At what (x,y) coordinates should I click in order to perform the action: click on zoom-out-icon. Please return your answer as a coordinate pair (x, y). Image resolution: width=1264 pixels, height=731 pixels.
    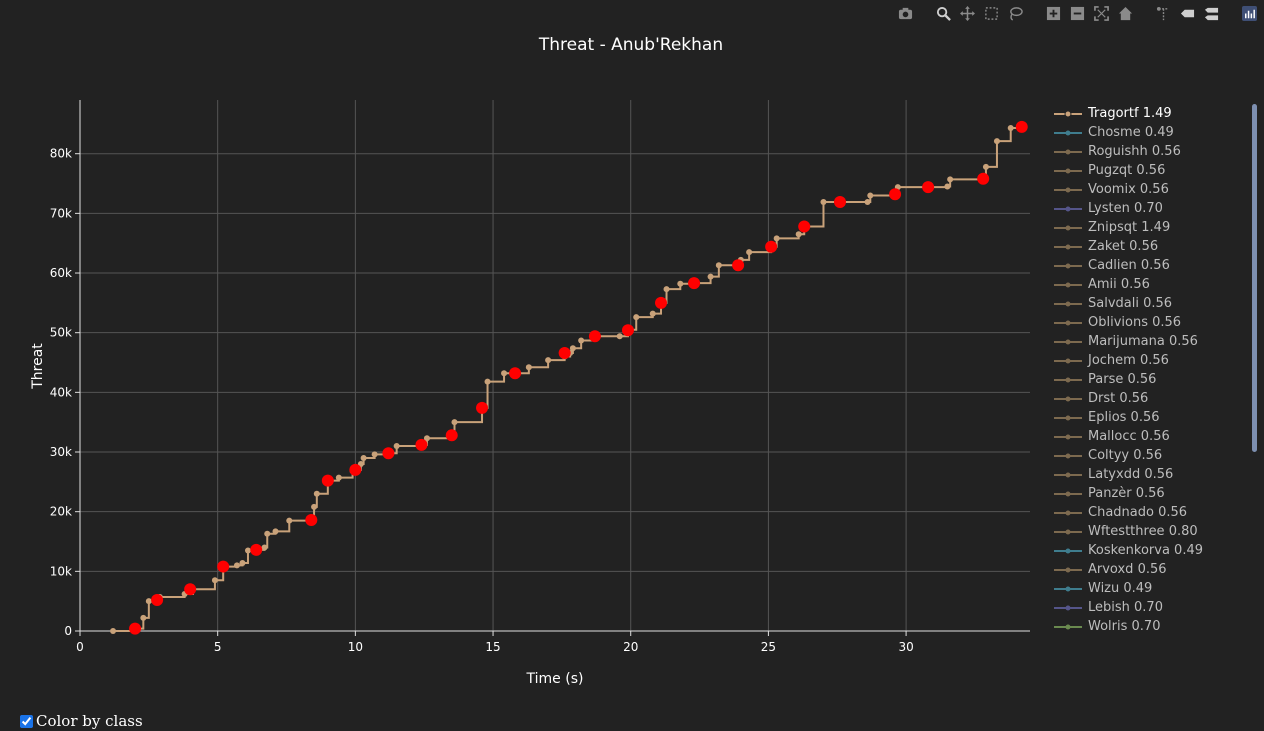
    Looking at the image, I should click on (1077, 13).